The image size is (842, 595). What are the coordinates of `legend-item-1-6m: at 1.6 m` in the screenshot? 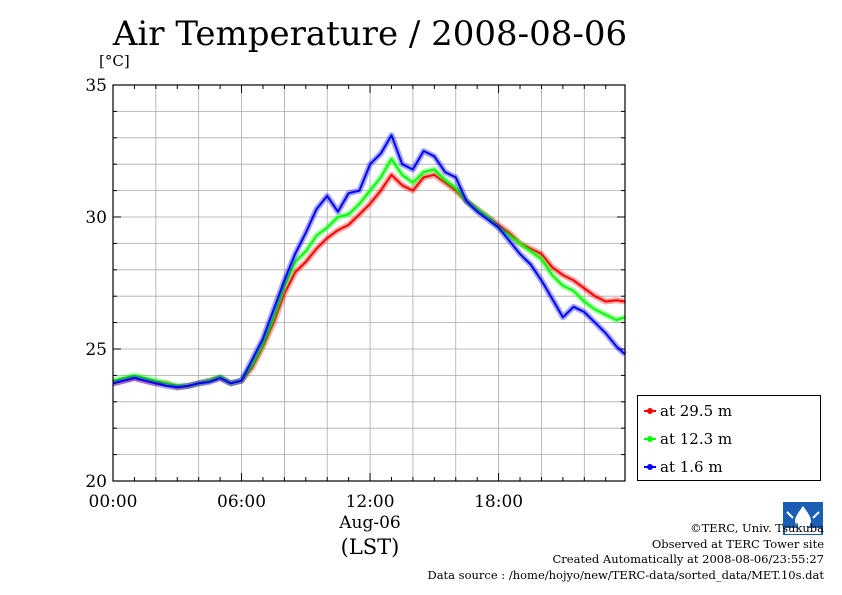 It's located at (683, 467).